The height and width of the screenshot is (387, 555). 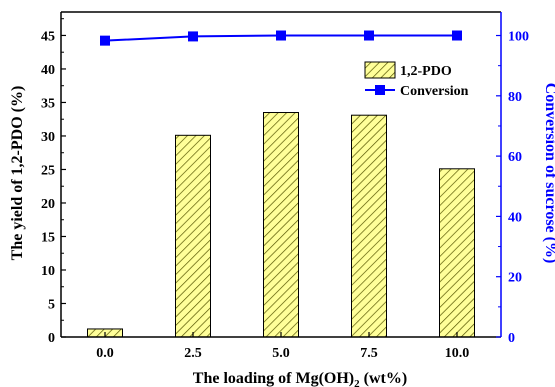 I want to click on right-tick-label-40: 40, so click(x=515, y=217).